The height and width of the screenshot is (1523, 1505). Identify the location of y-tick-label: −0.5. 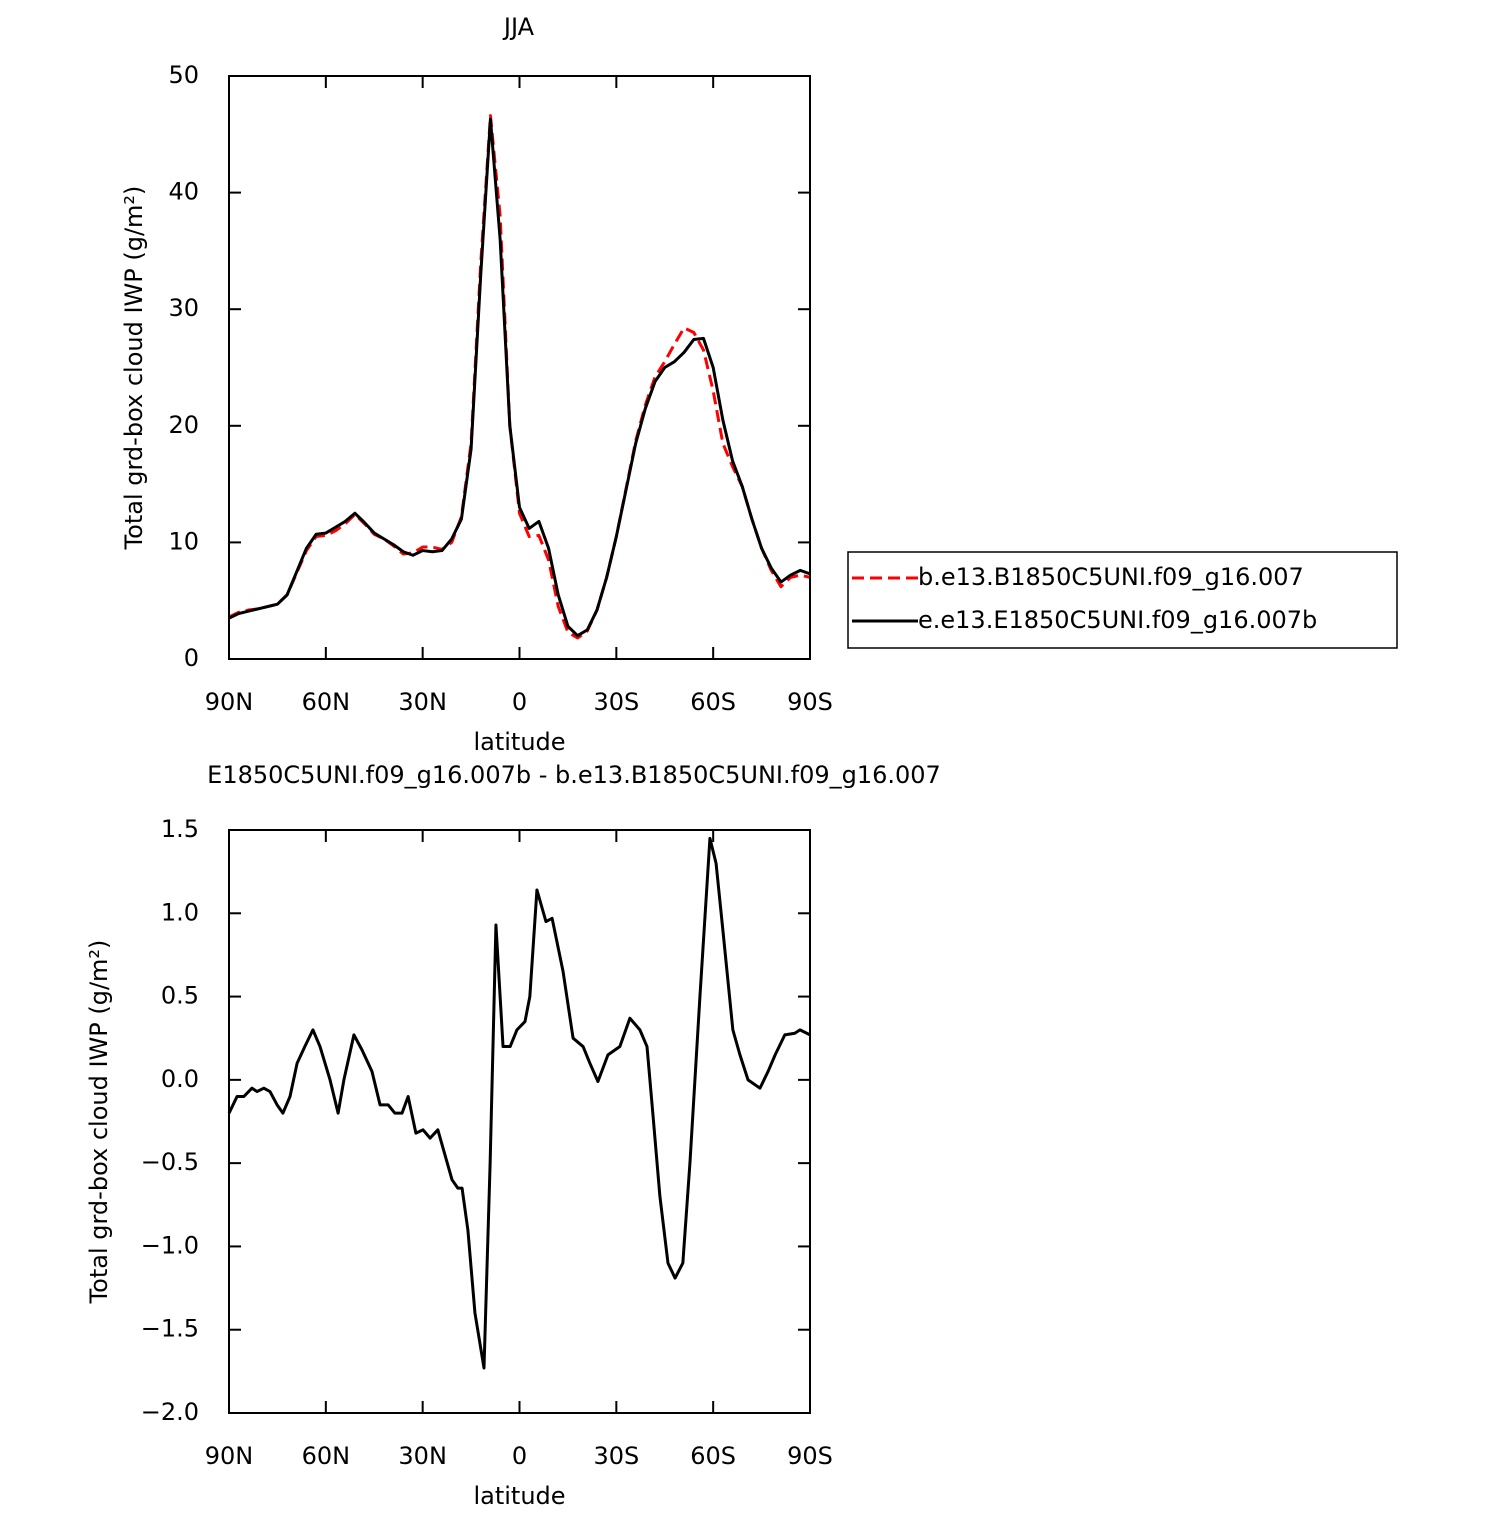
(170, 1162).